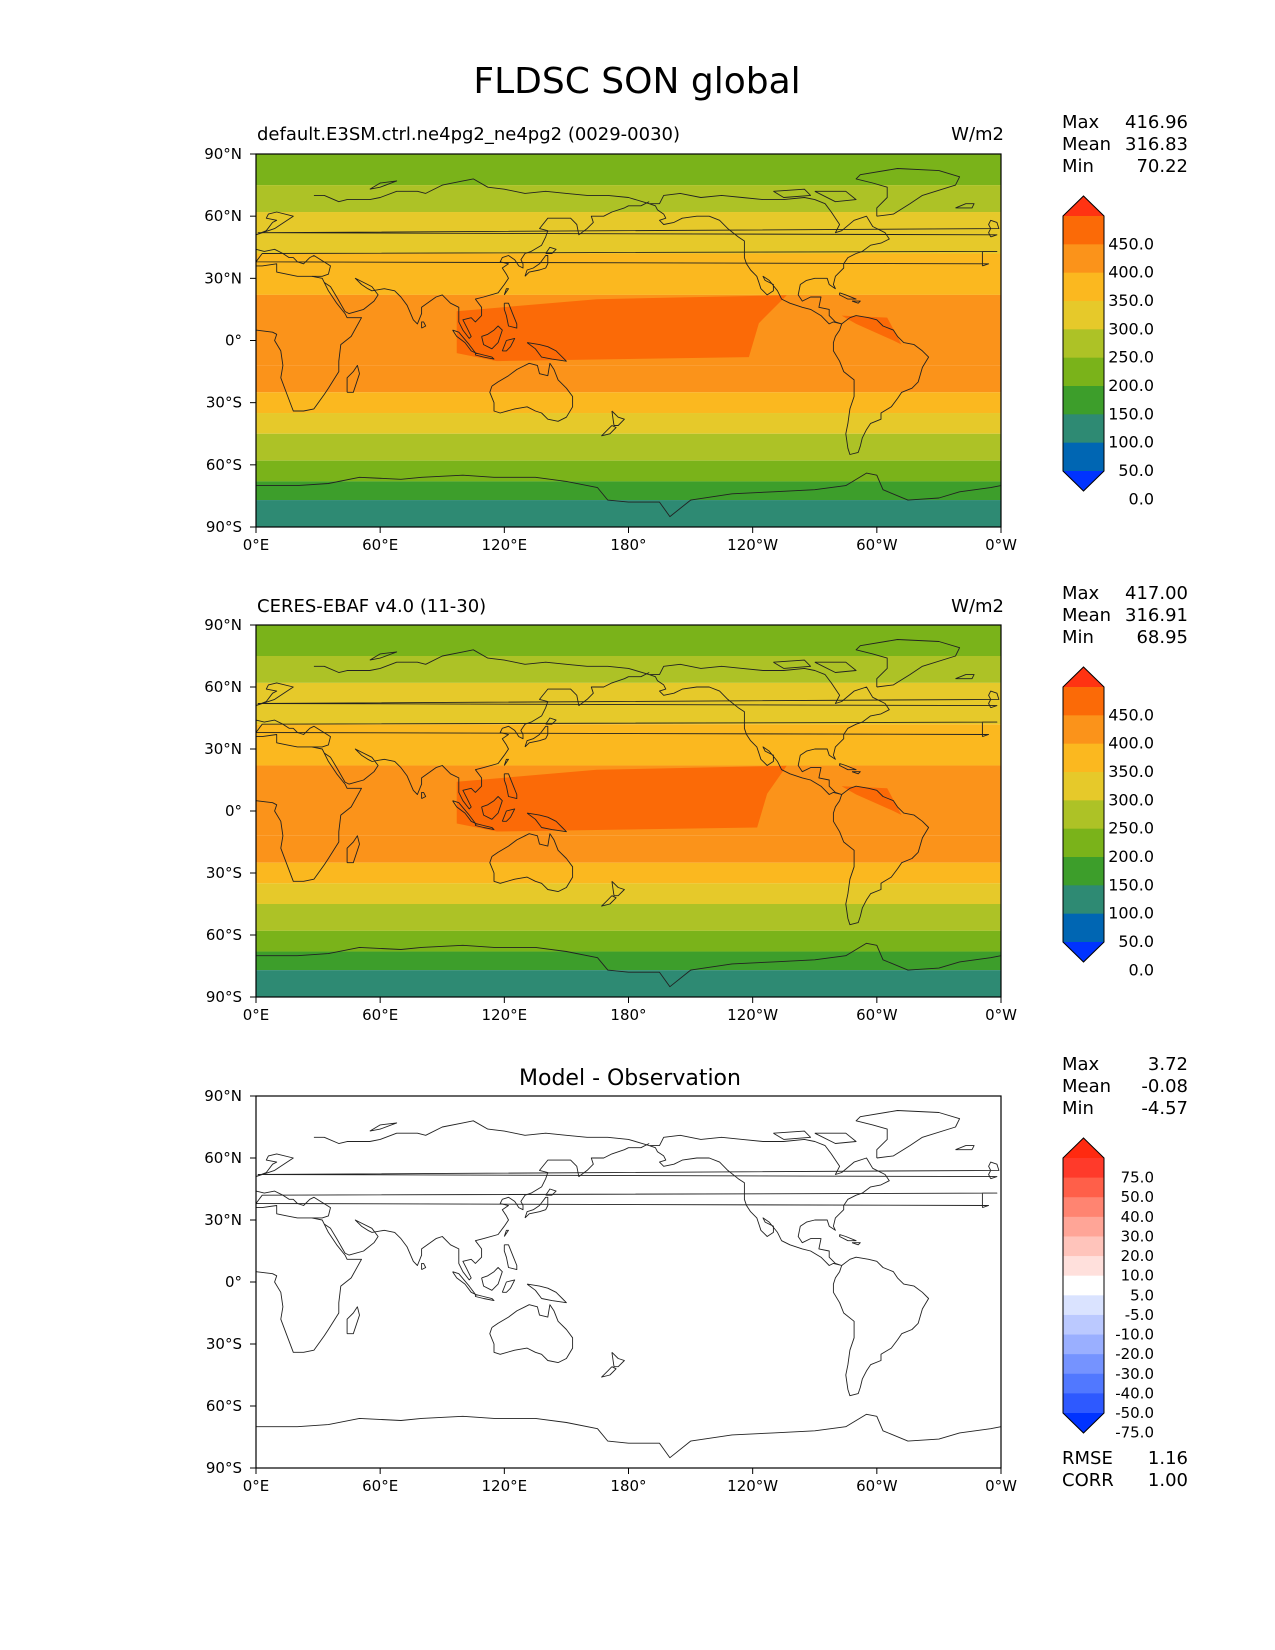  I want to click on x-tick-label: 120°E, so click(505, 545).